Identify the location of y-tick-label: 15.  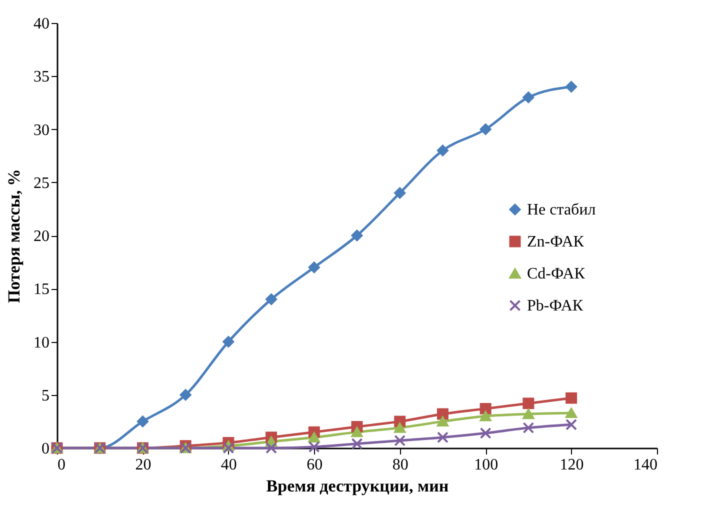
(42, 289).